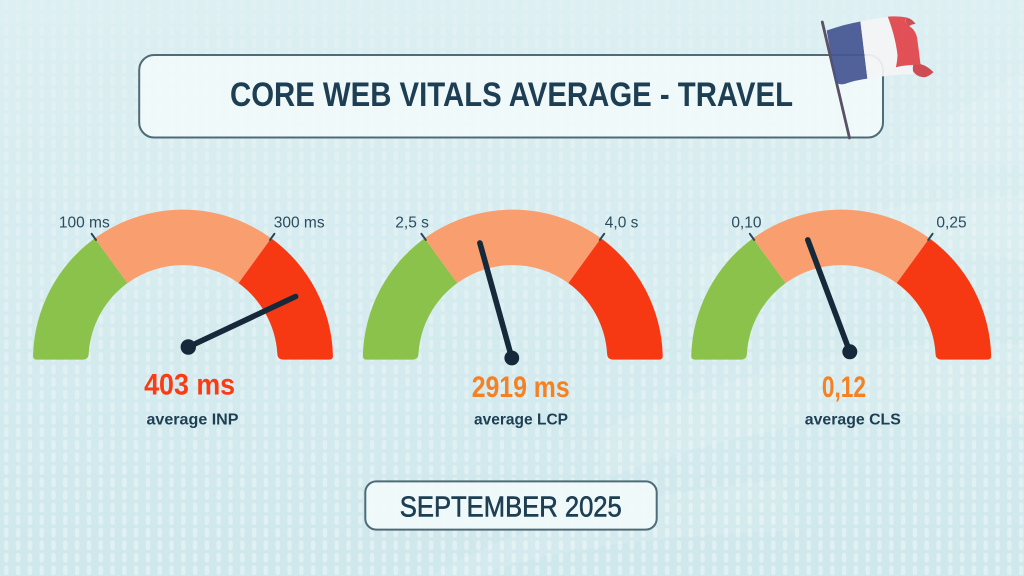  What do you see at coordinates (622, 223) in the screenshot?
I see `svg-text: 4,0 s` at bounding box center [622, 223].